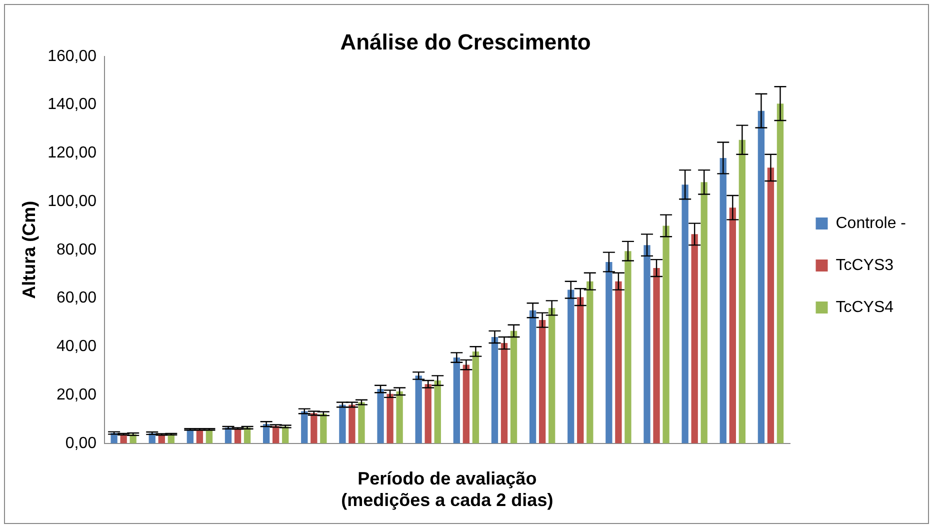 This screenshot has height=528, width=933. I want to click on legend-label: TcCYS4, so click(865, 307).